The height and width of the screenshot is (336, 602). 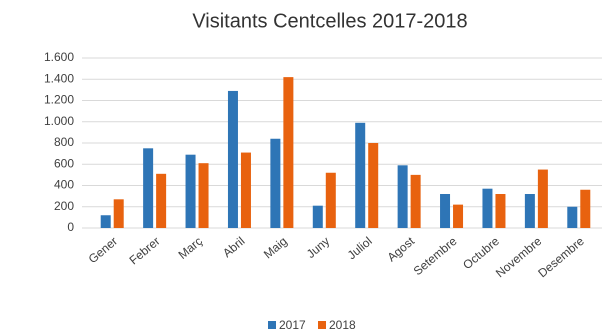 What do you see at coordinates (64, 163) in the screenshot?
I see `y-tick-label: 600` at bounding box center [64, 163].